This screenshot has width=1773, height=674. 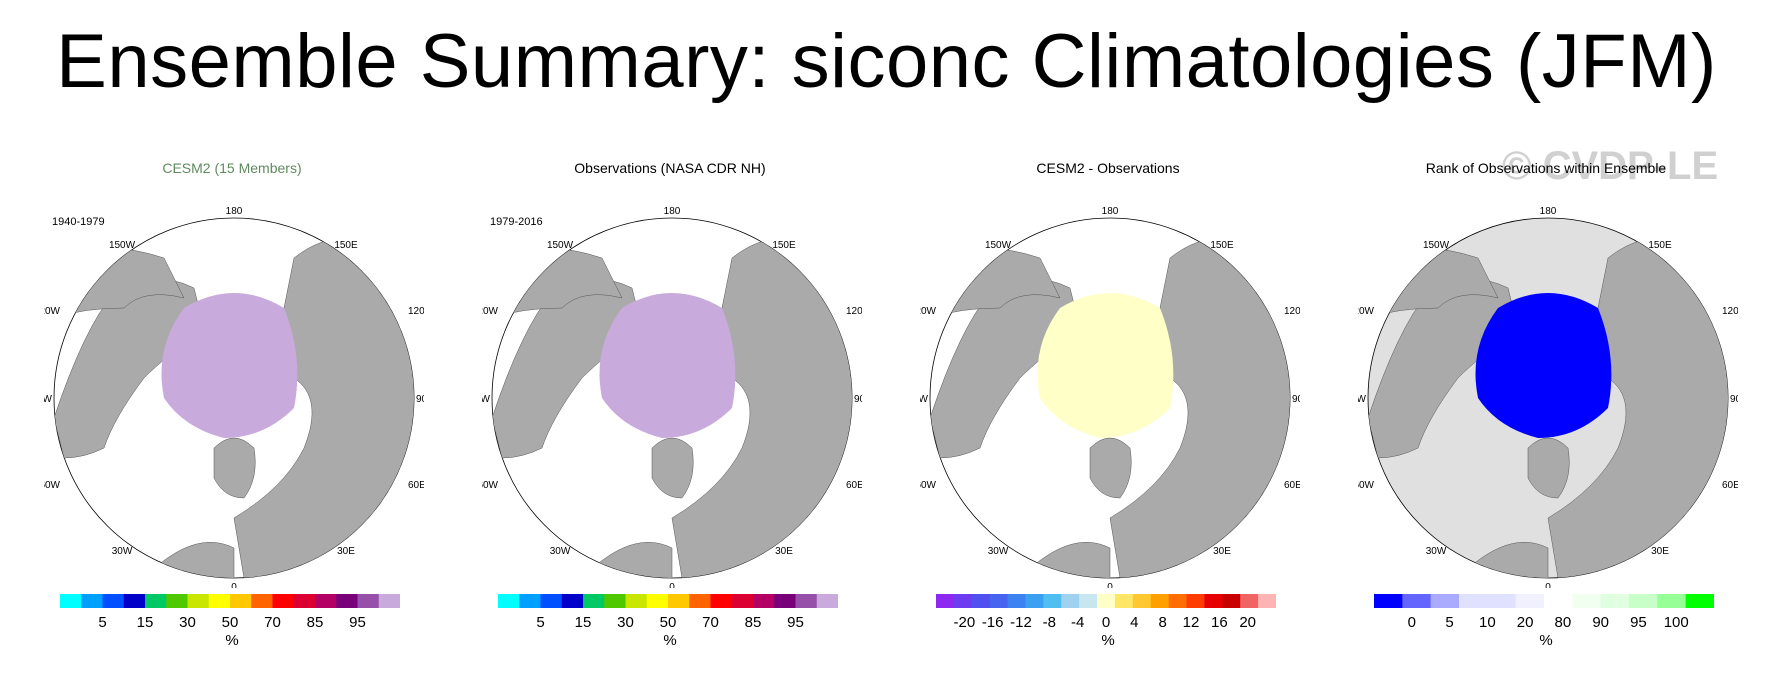 What do you see at coordinates (1021, 622) in the screenshot?
I see `colorbar-tick-label: -12` at bounding box center [1021, 622].